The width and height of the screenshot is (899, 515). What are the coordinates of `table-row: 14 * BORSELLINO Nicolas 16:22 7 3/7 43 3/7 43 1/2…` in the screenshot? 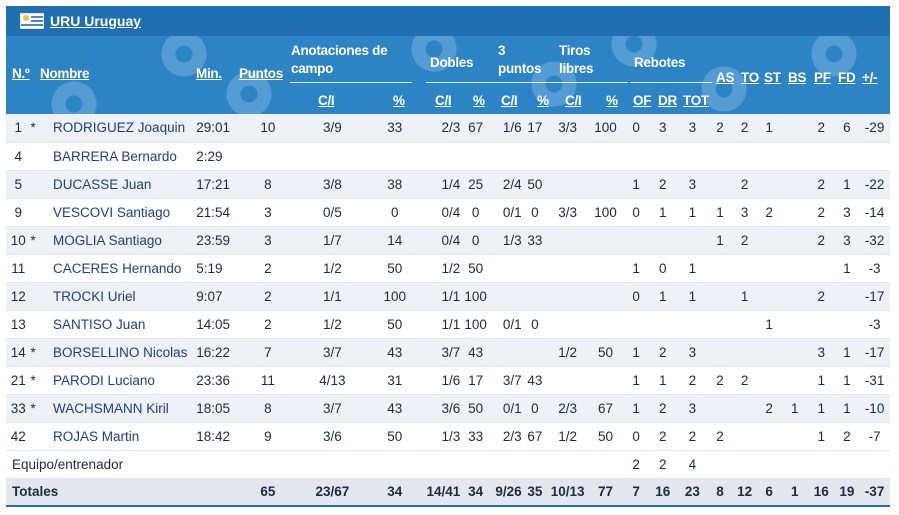 It's located at (448, 352).